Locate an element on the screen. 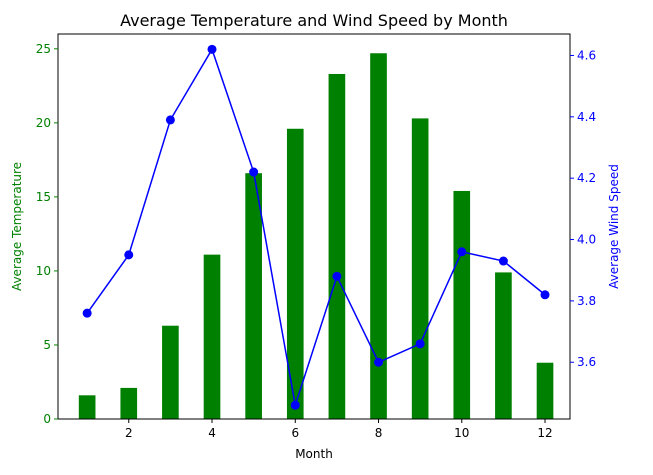  y-right-tick-label: 3.8 is located at coordinates (586, 301).